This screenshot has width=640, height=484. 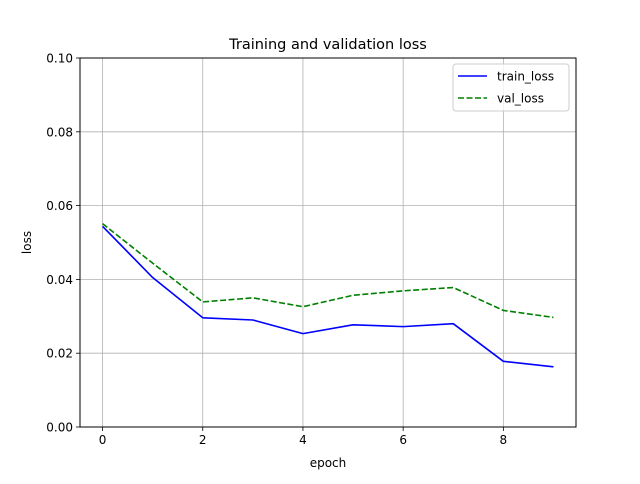 I want to click on legend-label: val_loss, so click(x=520, y=99).